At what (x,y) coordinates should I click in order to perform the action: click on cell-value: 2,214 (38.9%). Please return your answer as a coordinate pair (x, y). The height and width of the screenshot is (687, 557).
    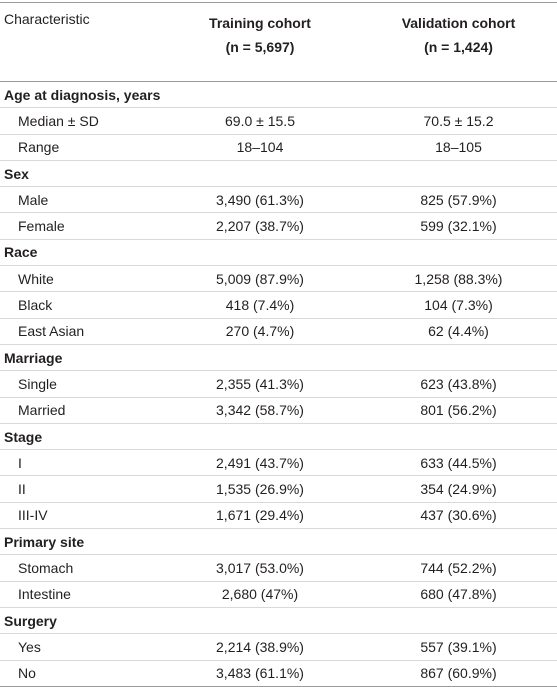
    Looking at the image, I should click on (260, 647).